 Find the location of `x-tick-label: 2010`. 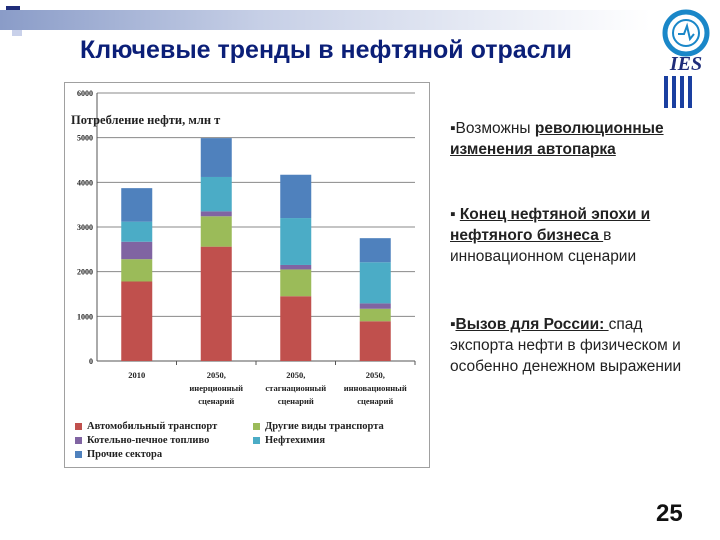

x-tick-label: 2010 is located at coordinates (136, 375).